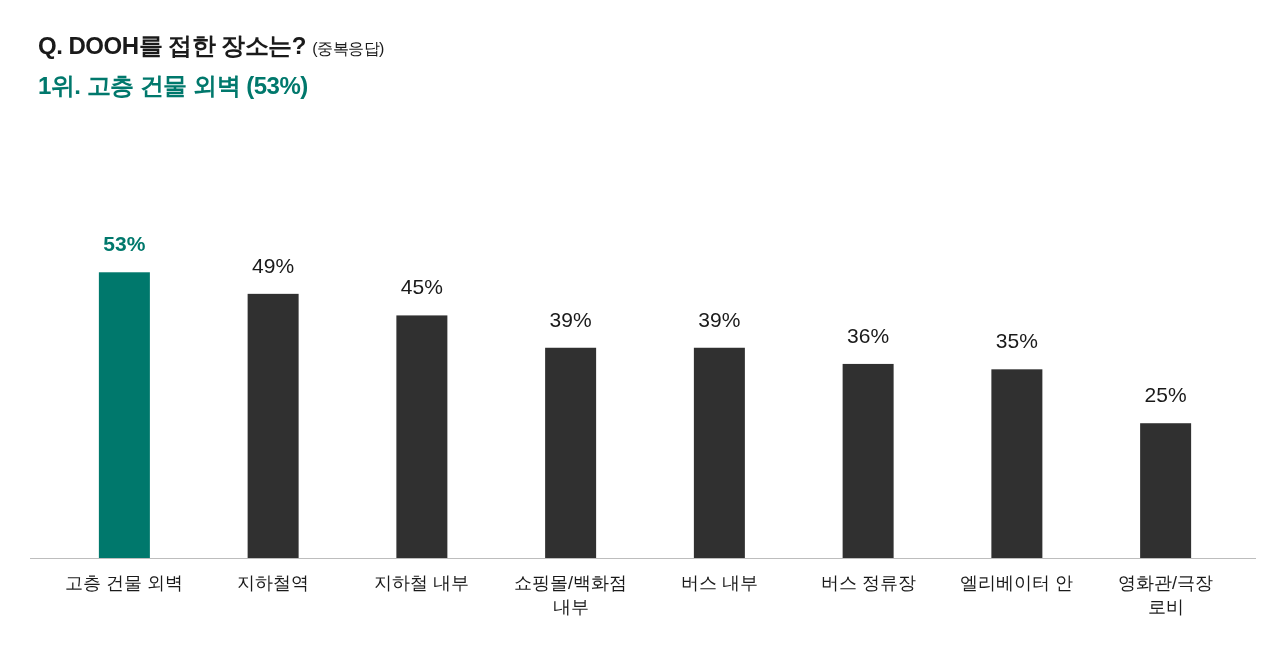 Image resolution: width=1280 pixels, height=653 pixels. What do you see at coordinates (124, 244) in the screenshot?
I see `data-label: 53%` at bounding box center [124, 244].